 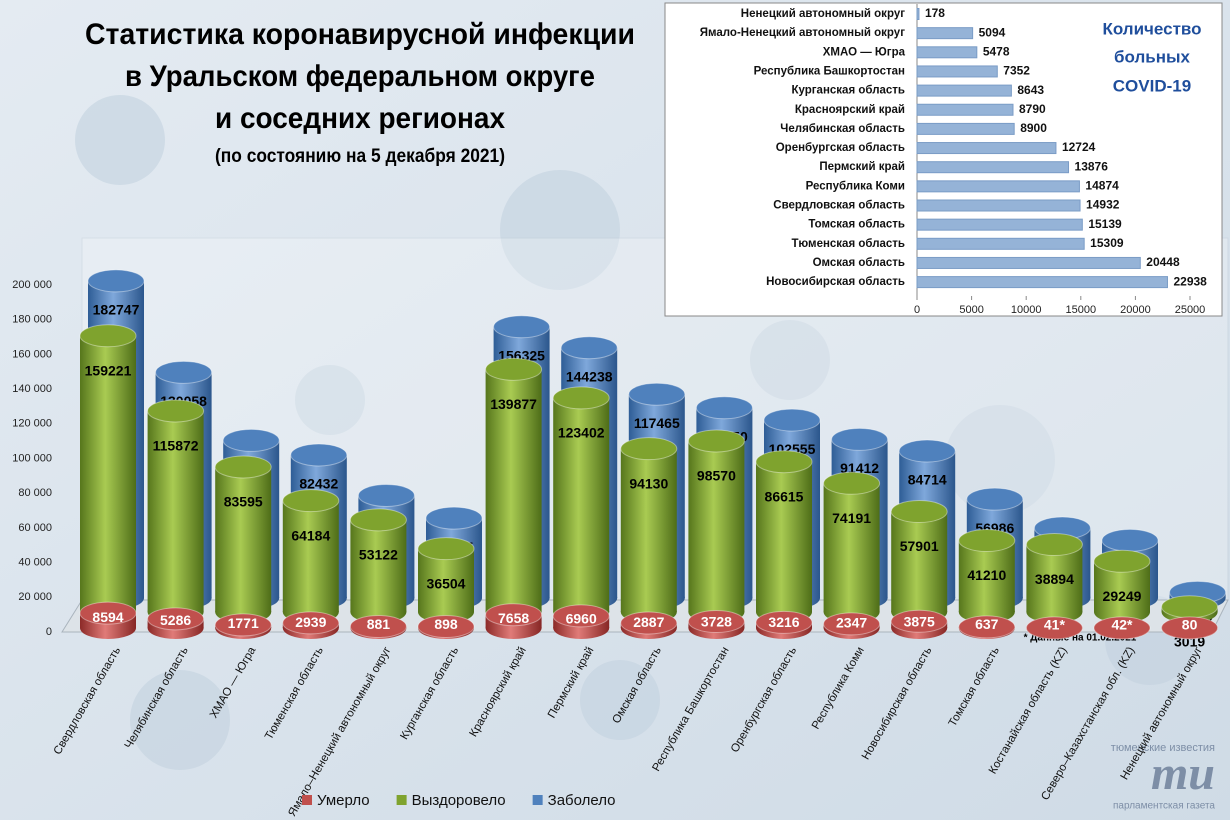 What do you see at coordinates (1152, 85) in the screenshot?
I see `inset-title-line: COVID-19` at bounding box center [1152, 85].